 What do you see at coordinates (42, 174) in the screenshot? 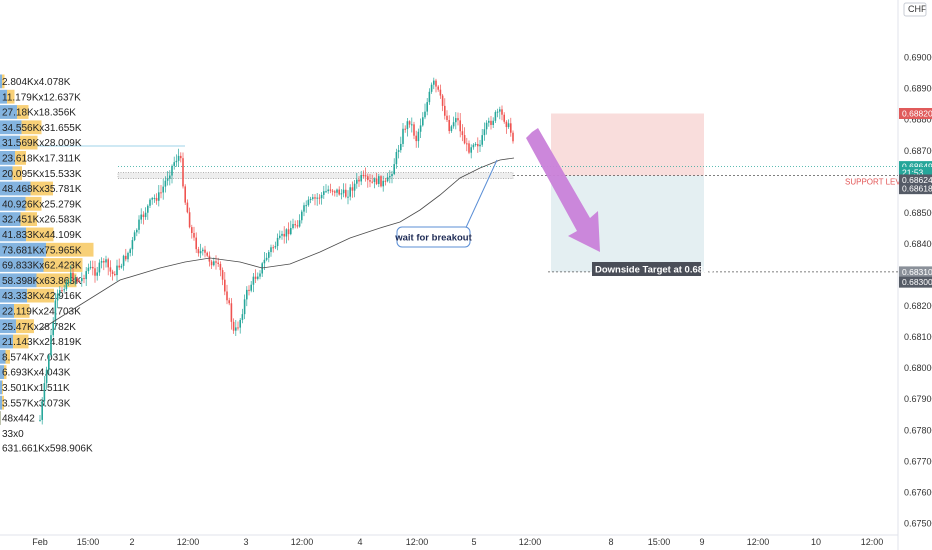
I see `vp-row-label: 20.095Kx15.533K` at bounding box center [42, 174].